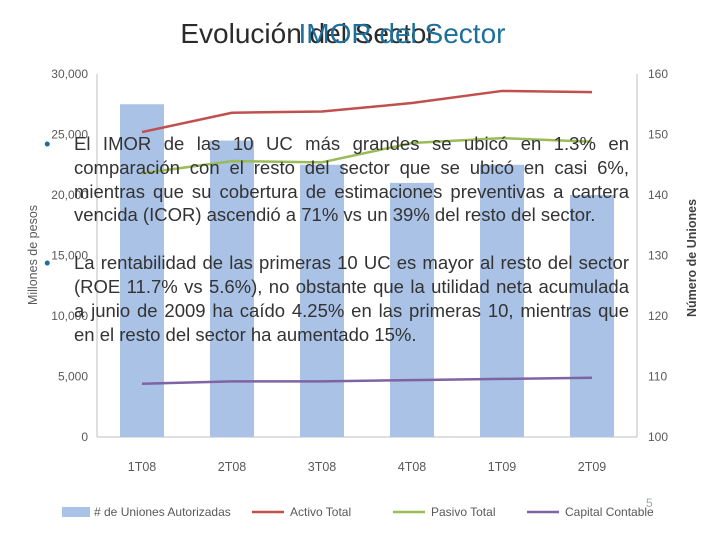  Describe the element at coordinates (402, 33) in the screenshot. I see `title-text-imor: IMOR del Sector` at that location.